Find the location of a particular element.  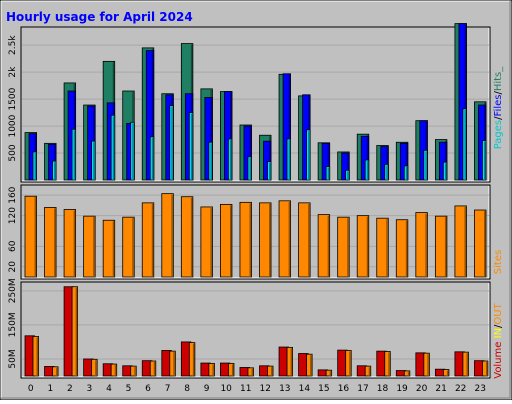

panel-sites-ytick-label: 160 is located at coordinates (13, 194).